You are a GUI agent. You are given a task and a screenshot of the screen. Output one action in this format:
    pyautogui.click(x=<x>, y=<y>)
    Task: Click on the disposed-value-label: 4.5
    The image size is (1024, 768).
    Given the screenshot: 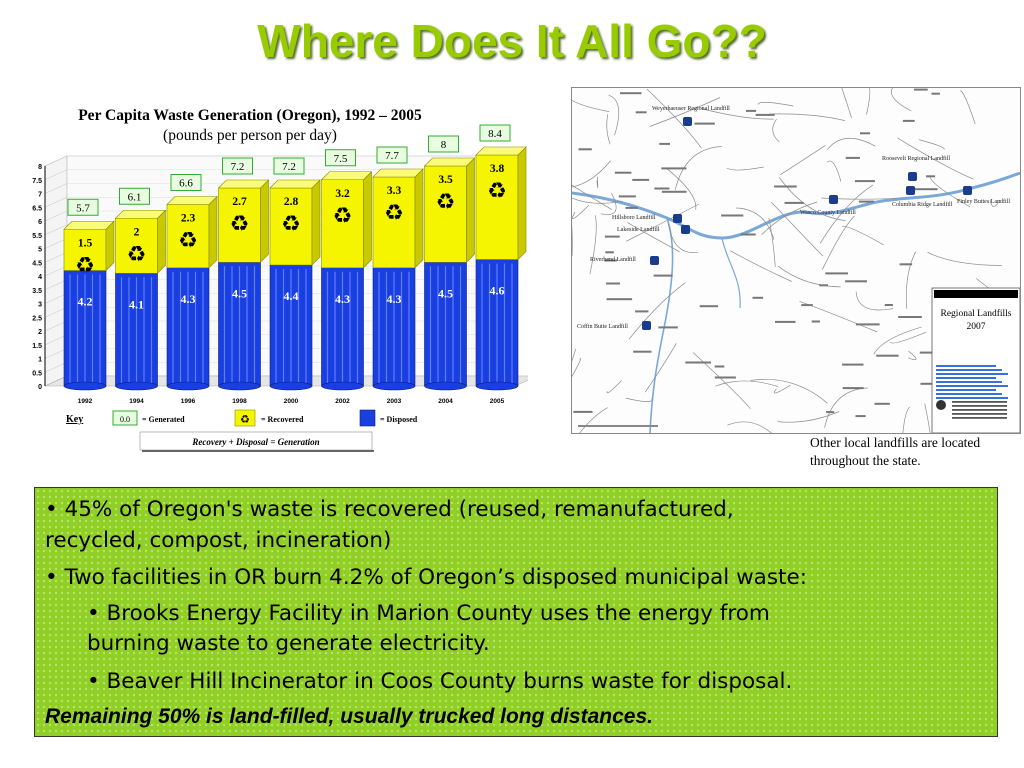 What is the action you would take?
    pyautogui.click(x=239, y=293)
    